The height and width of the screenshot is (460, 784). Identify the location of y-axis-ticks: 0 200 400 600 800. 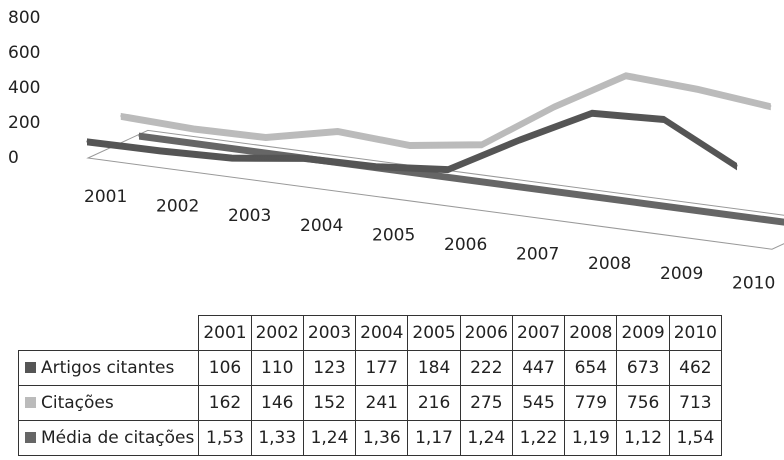
(24, 88).